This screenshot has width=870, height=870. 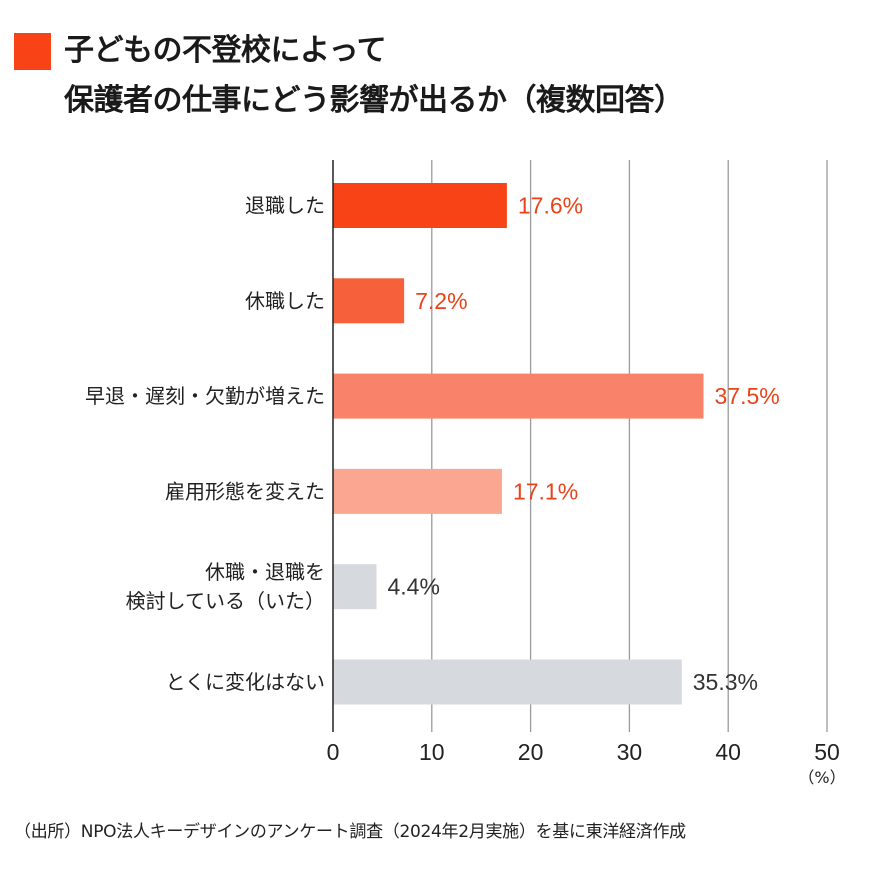 What do you see at coordinates (225, 50) in the screenshot?
I see `title-line-1: 子どもの不登校によって` at bounding box center [225, 50].